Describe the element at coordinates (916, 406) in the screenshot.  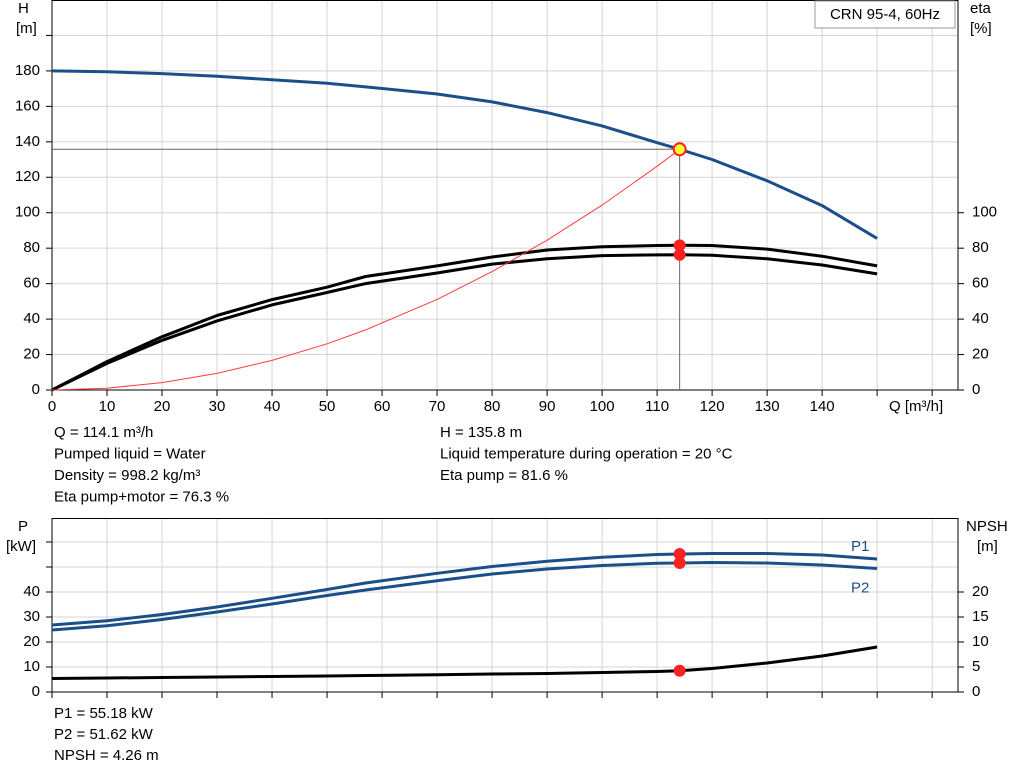
I see `x-axis-label: Q [m³/h]` at that location.